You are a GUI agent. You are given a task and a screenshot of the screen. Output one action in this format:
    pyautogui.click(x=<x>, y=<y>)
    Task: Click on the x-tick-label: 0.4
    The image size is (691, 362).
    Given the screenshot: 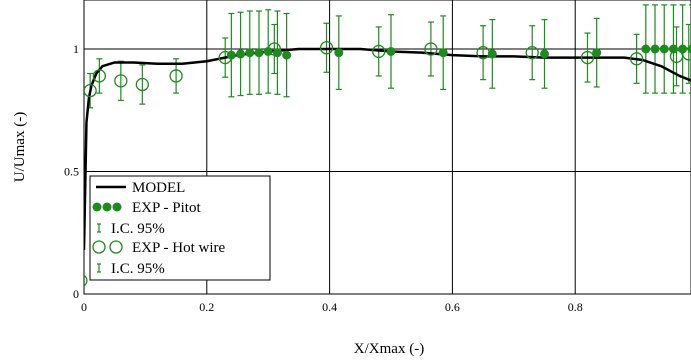 What is the action you would take?
    pyautogui.click(x=329, y=307)
    